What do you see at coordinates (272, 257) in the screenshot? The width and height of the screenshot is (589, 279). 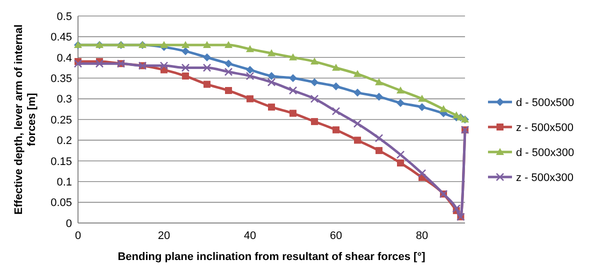 I see `x-axis-title: Bending plane inclination from resultant of shear forces [°]` at bounding box center [272, 257].